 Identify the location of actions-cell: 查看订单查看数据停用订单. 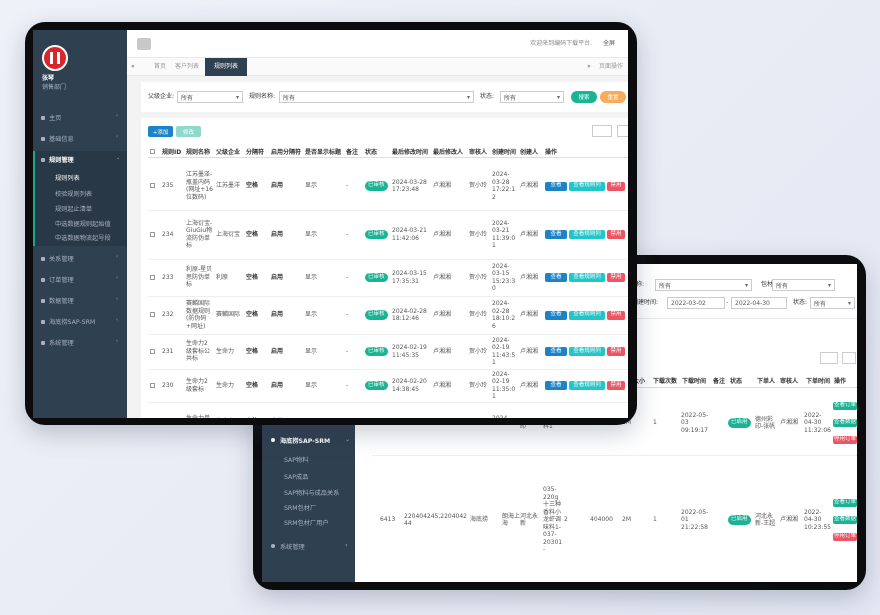
(844, 423).